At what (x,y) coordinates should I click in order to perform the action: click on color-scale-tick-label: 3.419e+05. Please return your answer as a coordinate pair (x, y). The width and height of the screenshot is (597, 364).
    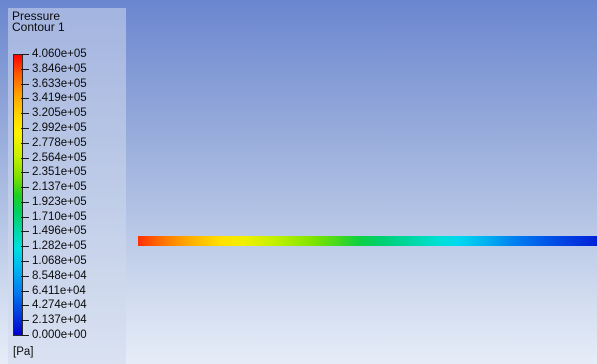
    Looking at the image, I should click on (59, 98).